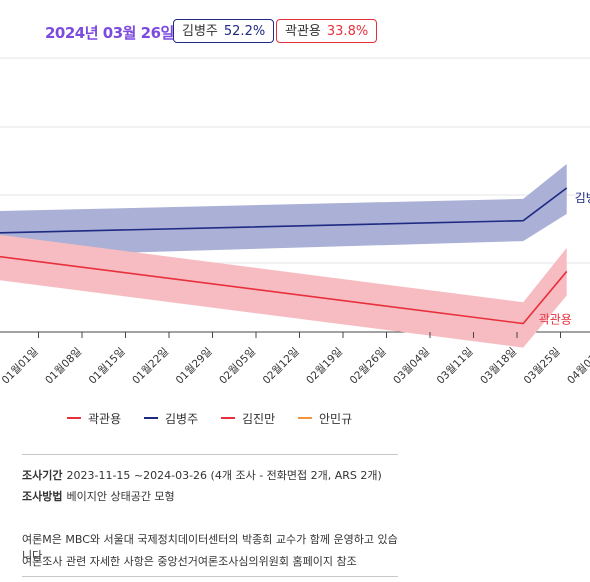 Image resolution: width=590 pixels, height=582 pixels. Describe the element at coordinates (555, 319) in the screenshot. I see `series-end-label-1: 곽관용` at that location.